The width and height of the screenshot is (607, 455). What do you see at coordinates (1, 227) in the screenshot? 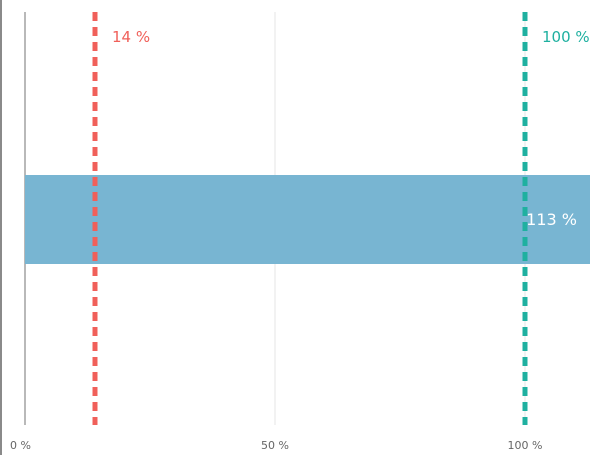
I see `frame-left-border` at bounding box center [1, 227].